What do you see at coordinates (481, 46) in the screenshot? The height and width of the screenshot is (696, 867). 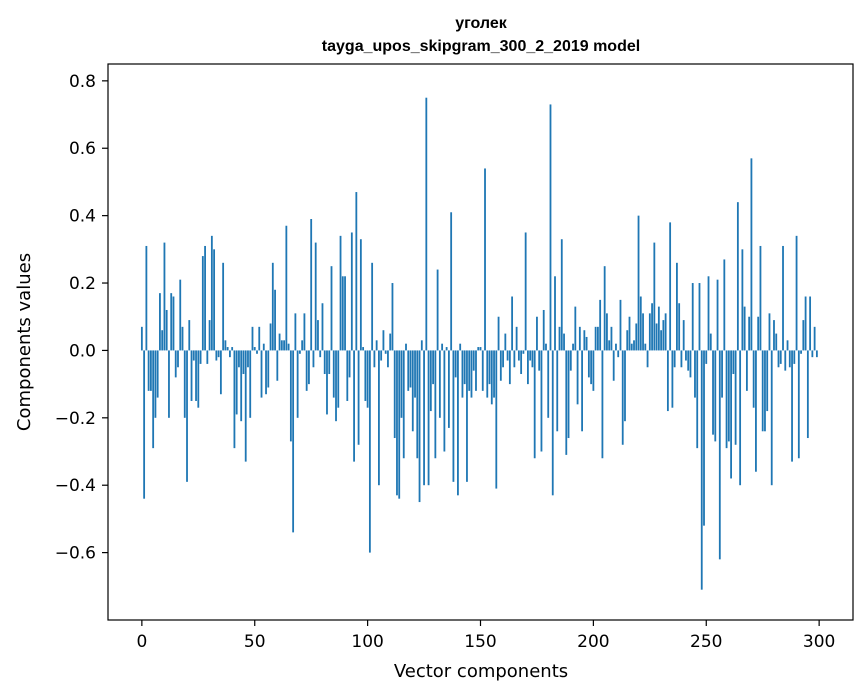 I see `chart-title-line2: tayga_upos_skipgram_300_2_2019 model` at bounding box center [481, 46].